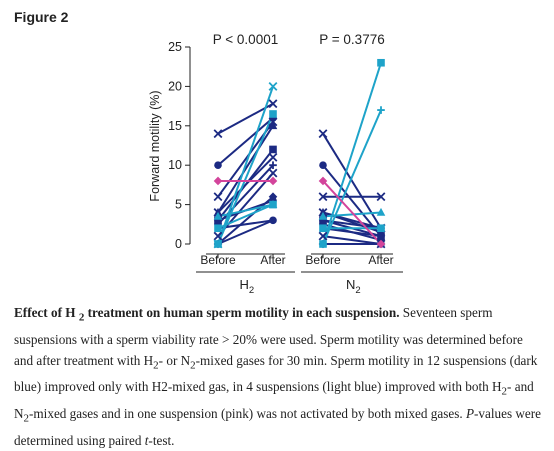 The width and height of the screenshot is (554, 451). Describe the element at coordinates (353, 286) in the screenshot. I see `group-label: N2` at that location.